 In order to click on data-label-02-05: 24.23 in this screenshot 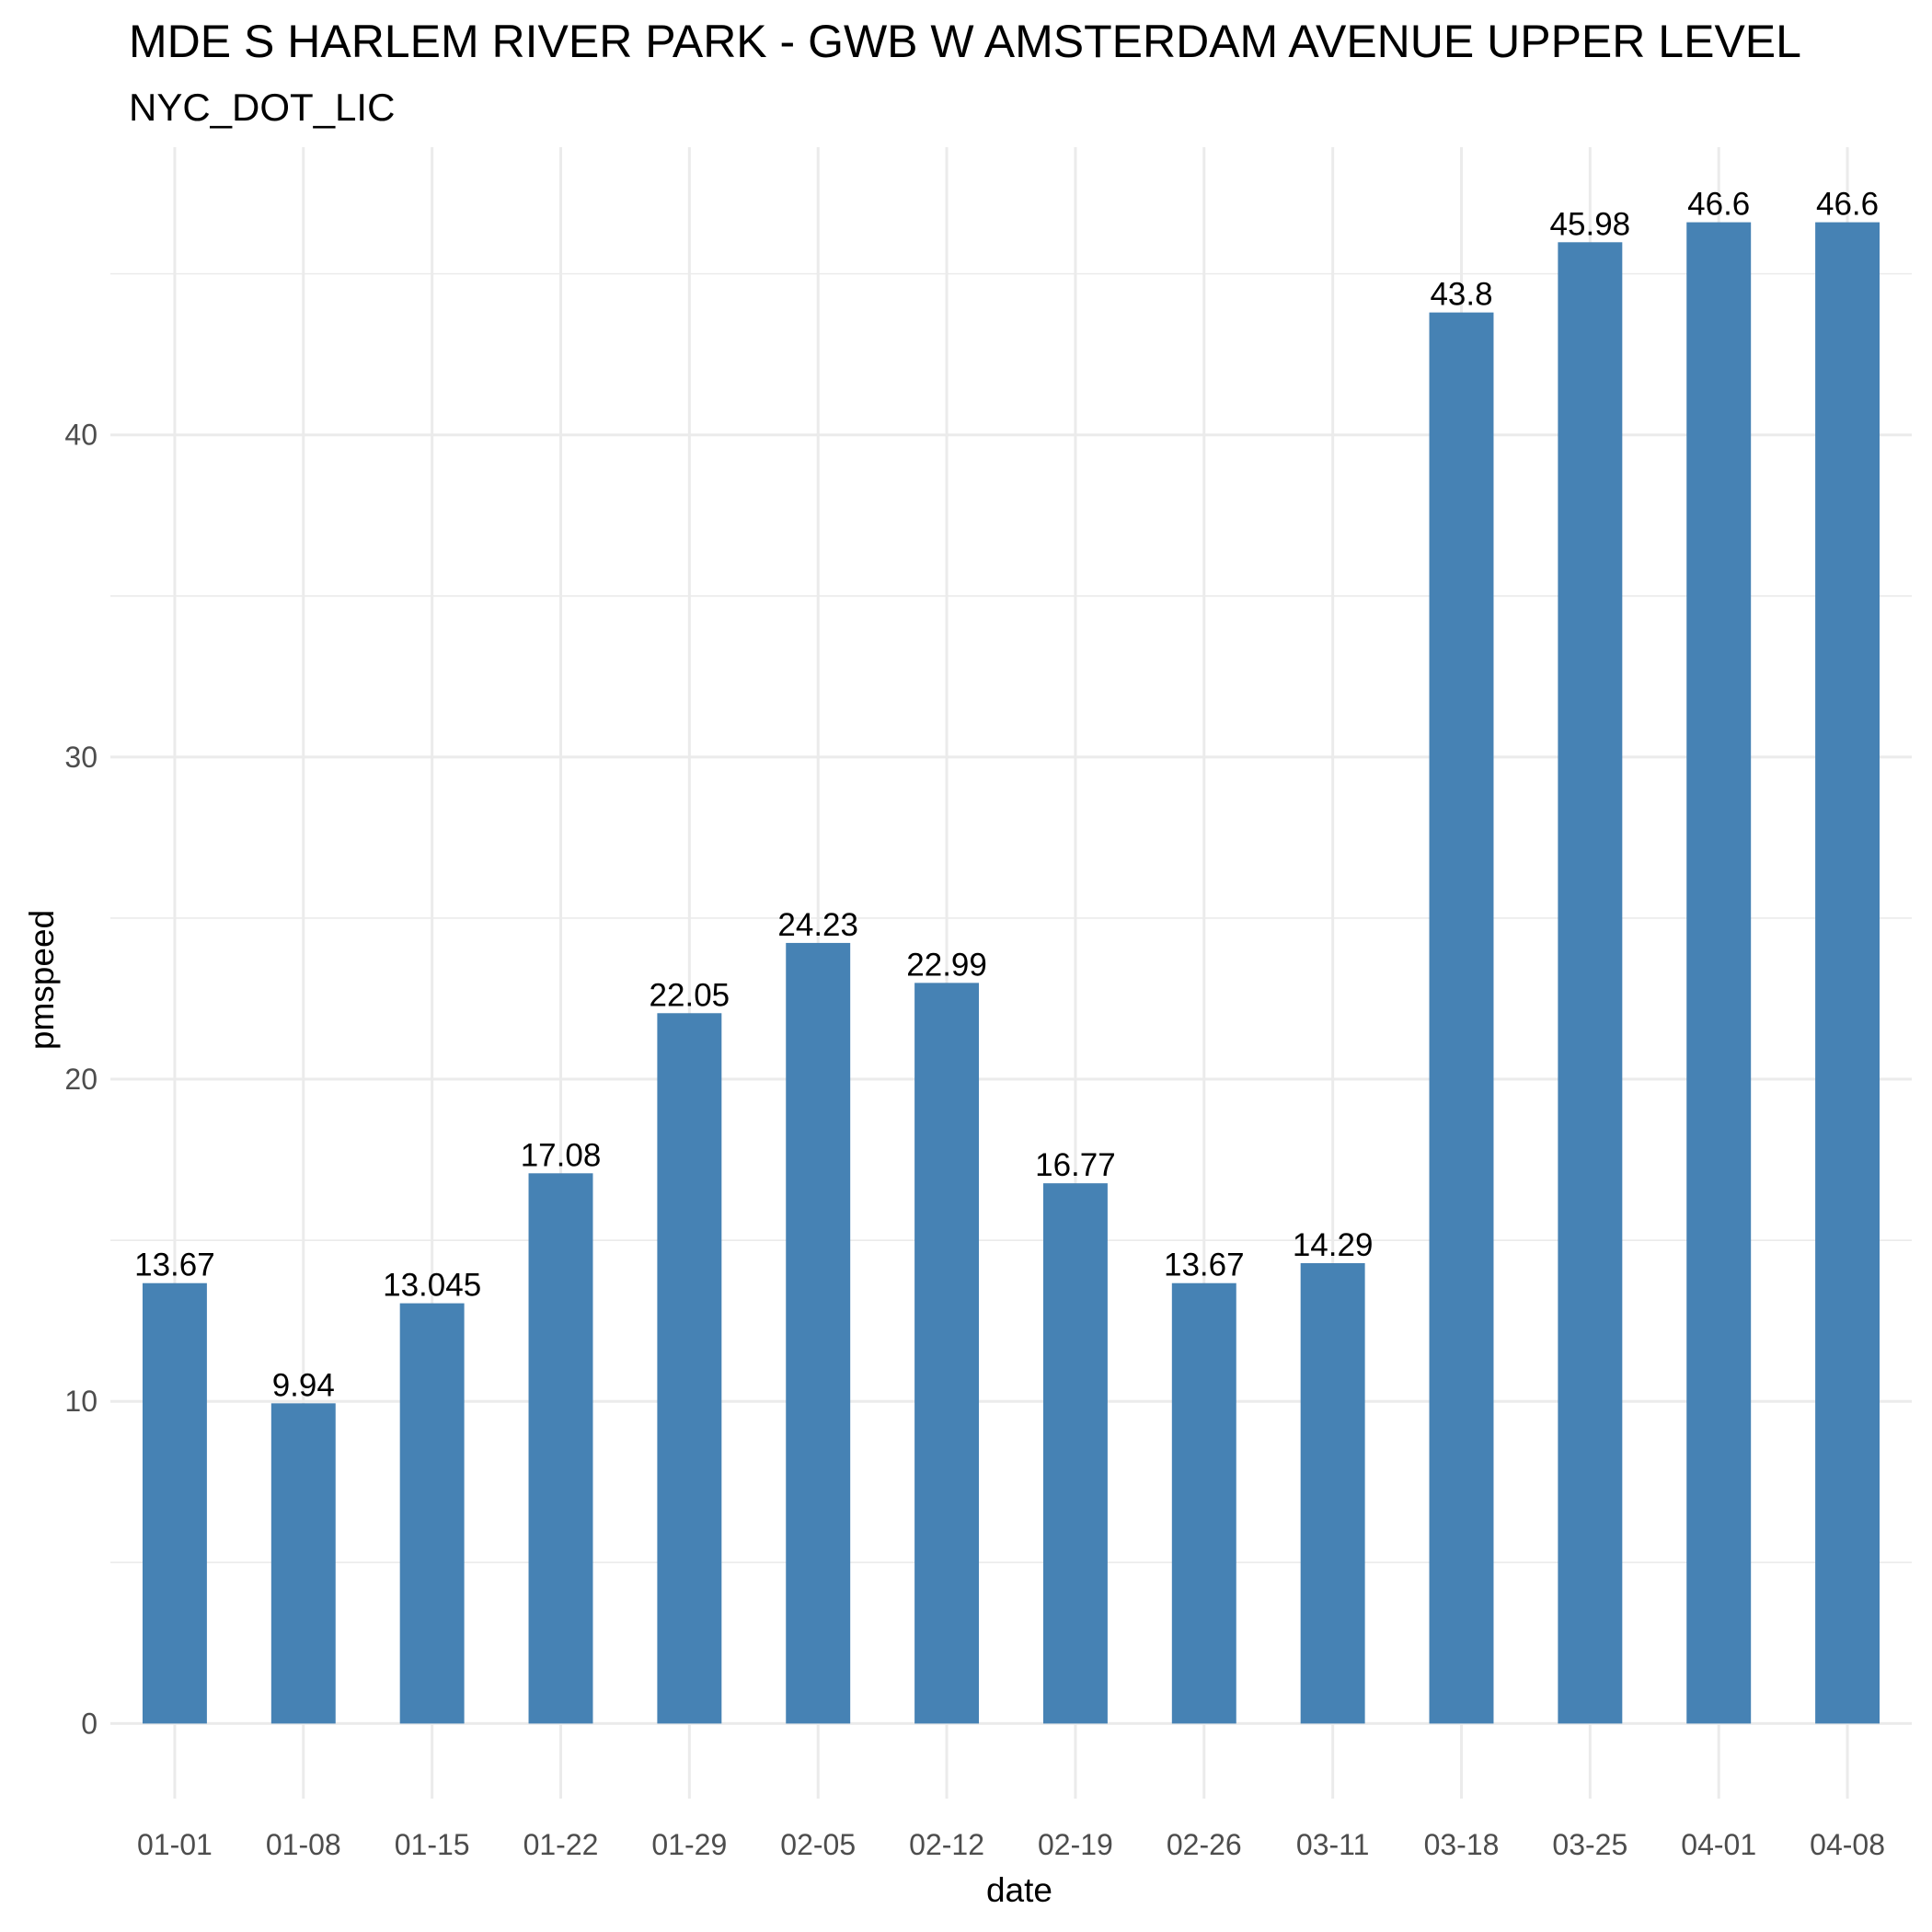, I will do `click(817, 925)`.